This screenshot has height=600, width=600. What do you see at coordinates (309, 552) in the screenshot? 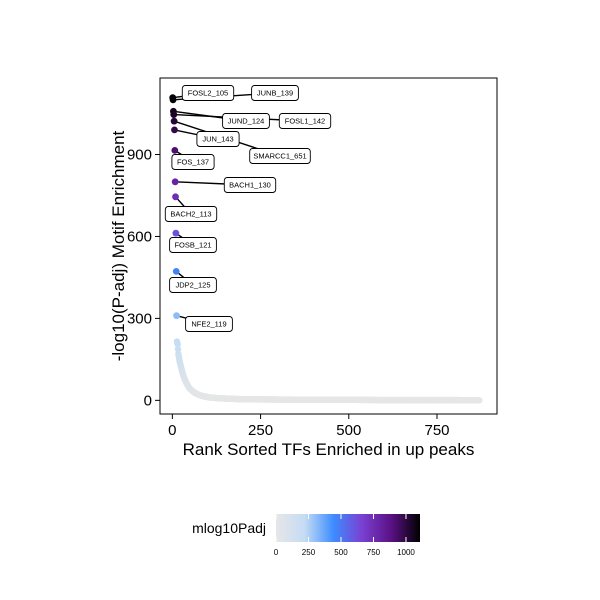
I see `legend-tick-label: 250` at bounding box center [309, 552].